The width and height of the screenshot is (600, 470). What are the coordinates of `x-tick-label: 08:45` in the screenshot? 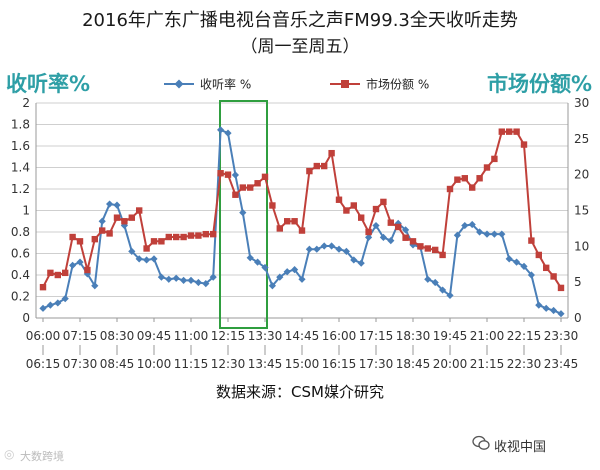 It's located at (117, 364).